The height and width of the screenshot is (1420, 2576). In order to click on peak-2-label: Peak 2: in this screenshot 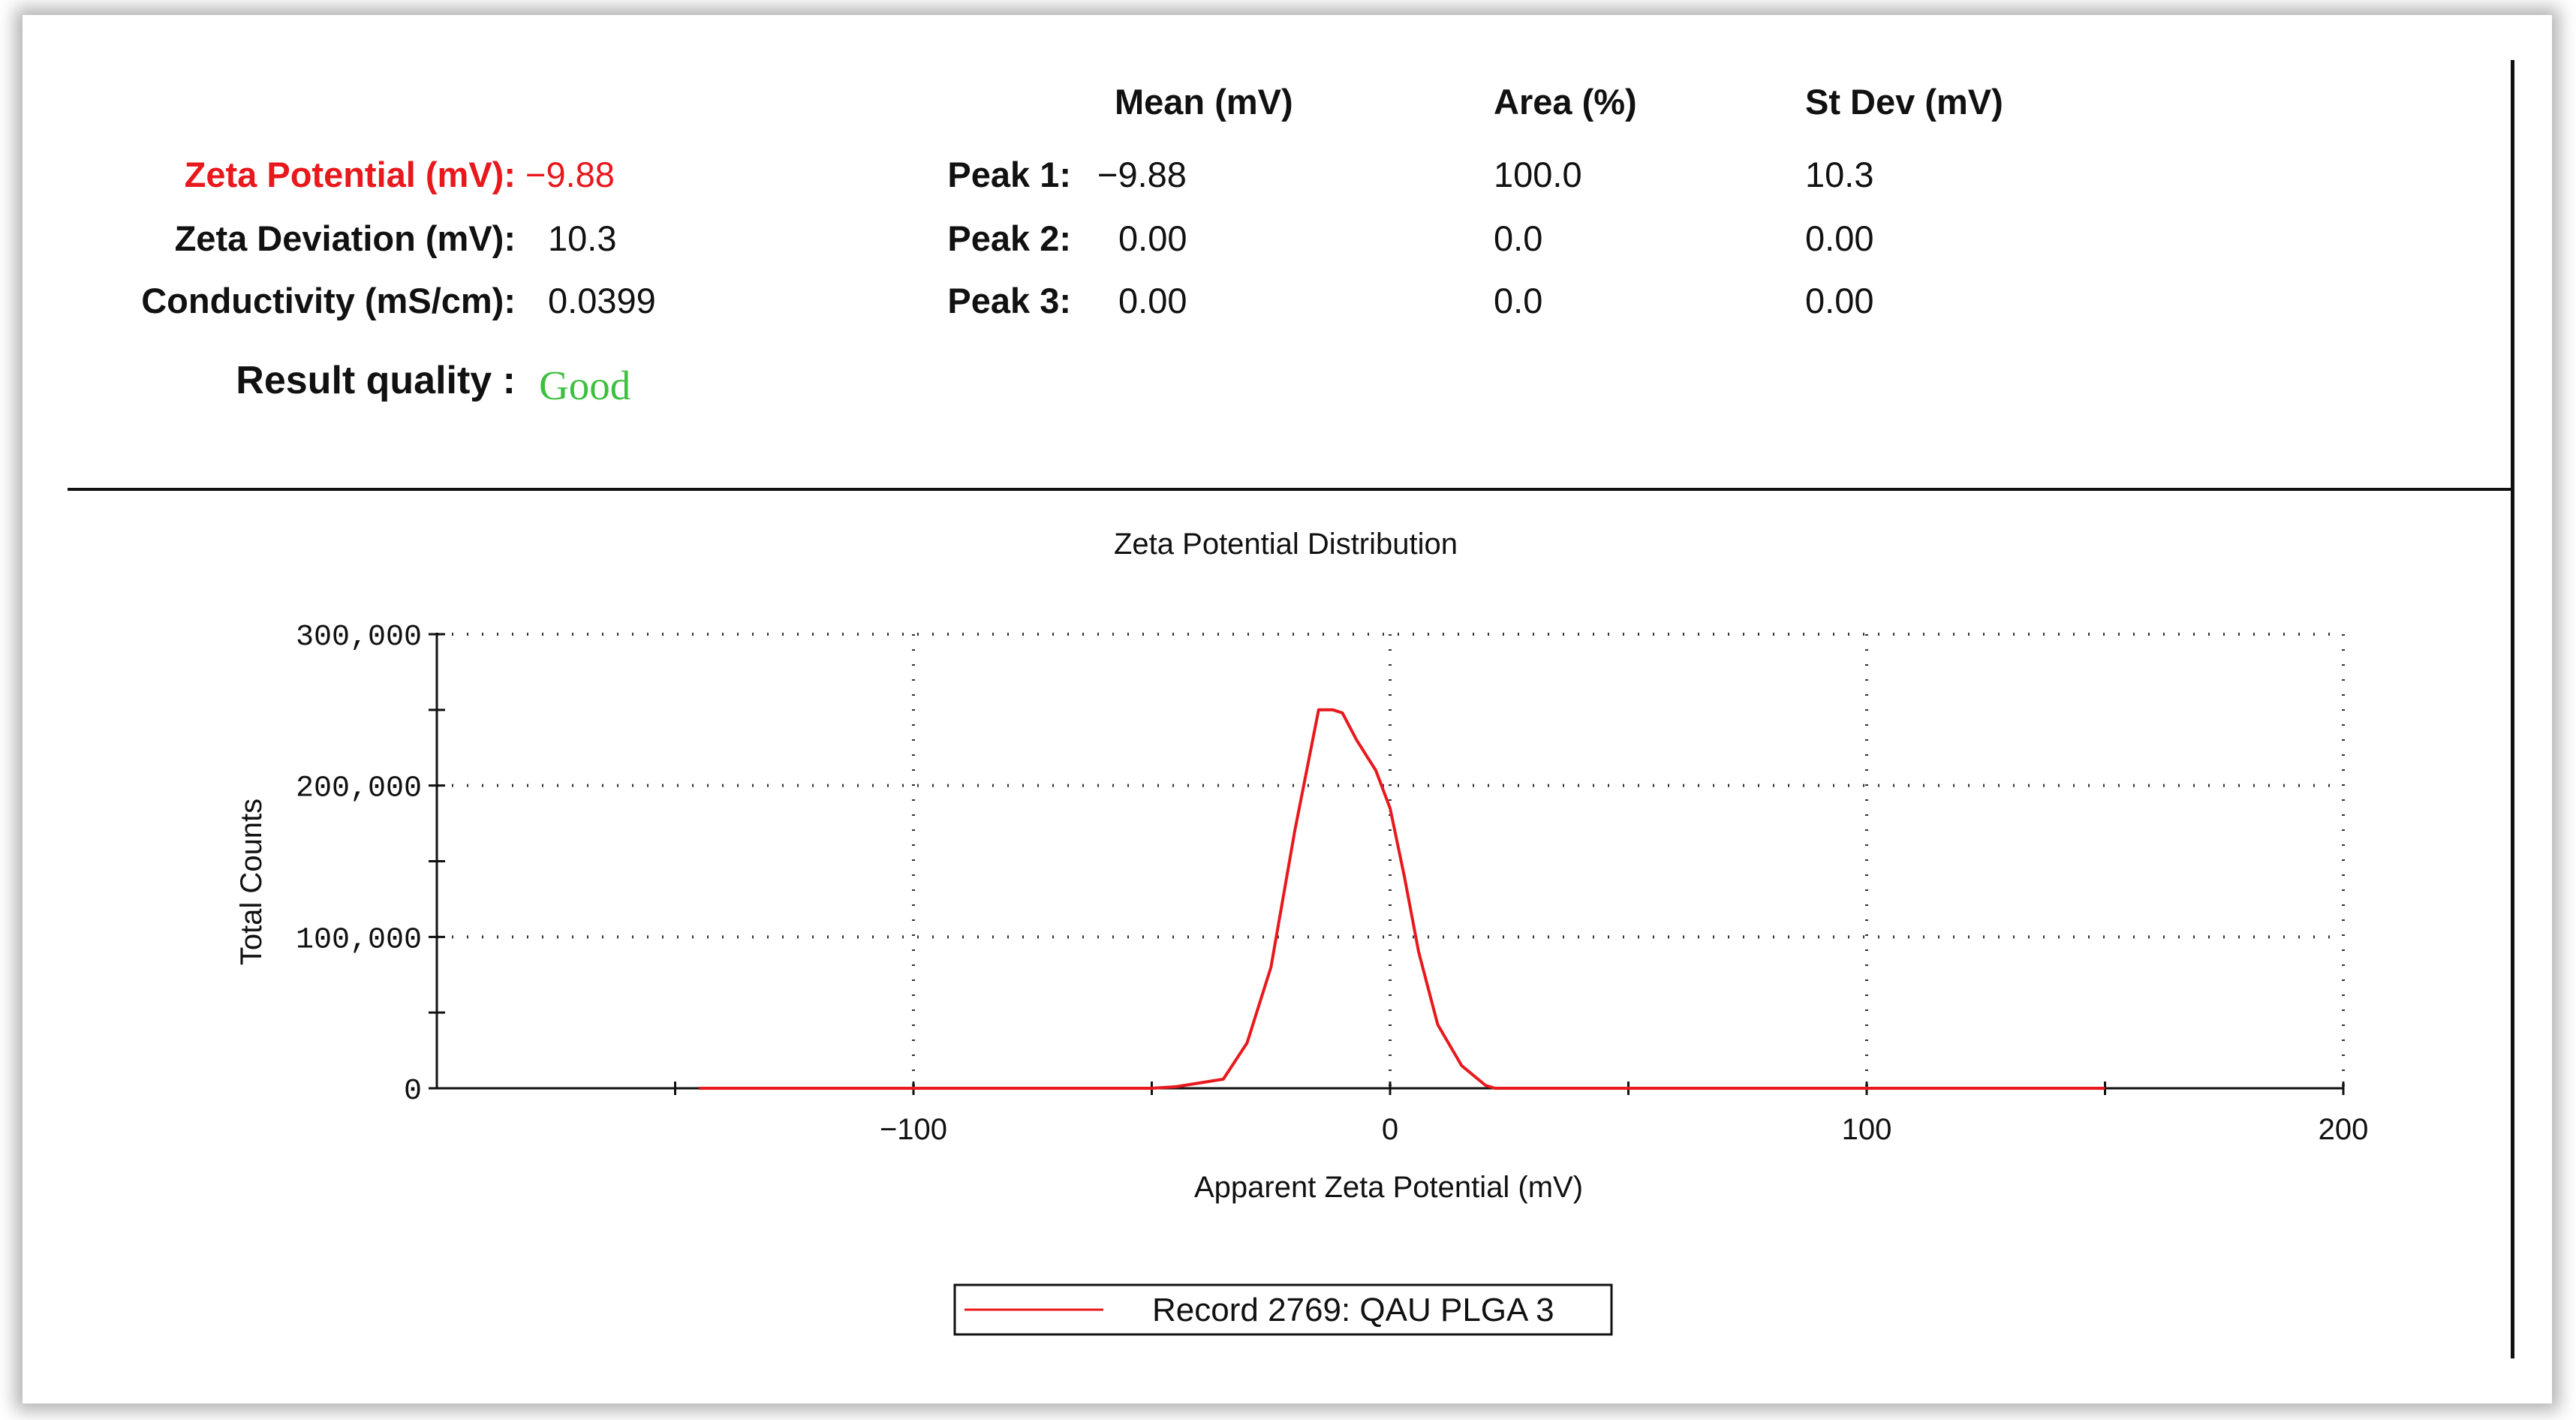, I will do `click(1009, 238)`.